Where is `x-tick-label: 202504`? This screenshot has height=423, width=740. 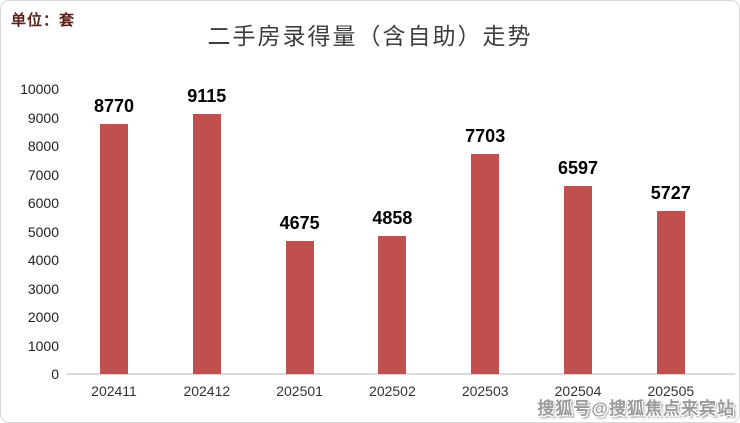 x-tick-label: 202504 is located at coordinates (578, 391).